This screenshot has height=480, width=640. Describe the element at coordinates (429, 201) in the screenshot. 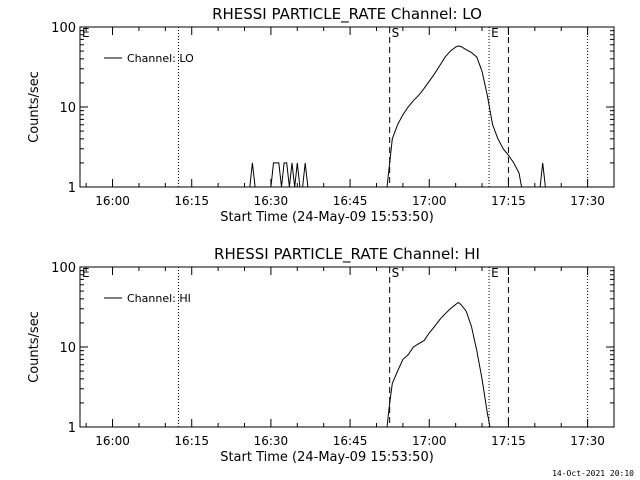

I see `panel-1-x-tick-label: 17:00` at that location.